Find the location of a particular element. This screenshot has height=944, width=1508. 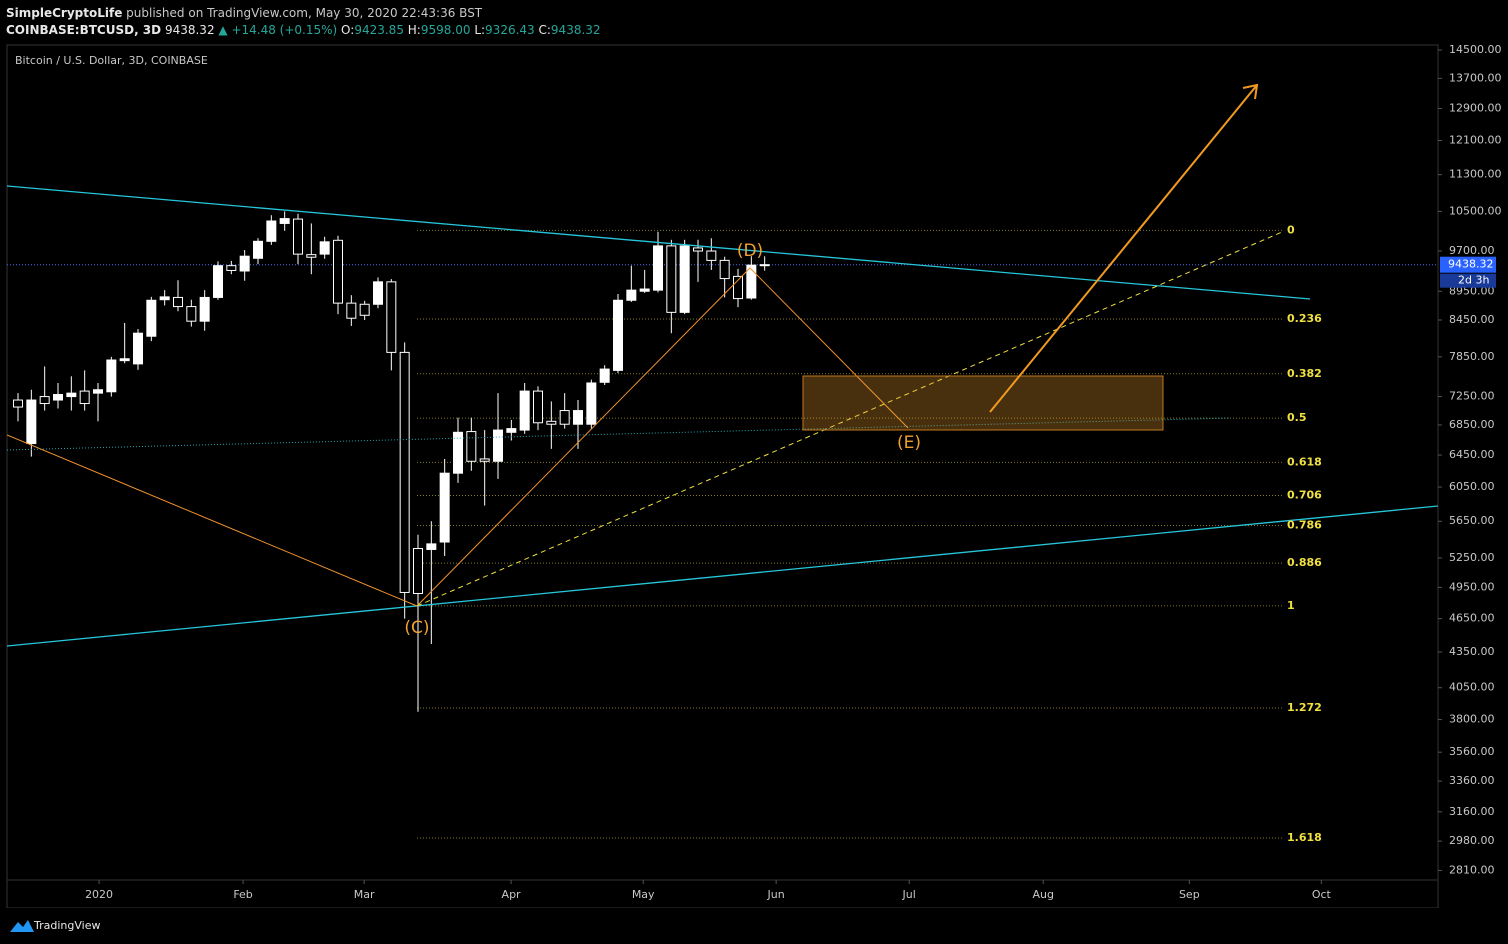

change: ▲ +14.48 (+0.15%) is located at coordinates (277, 30).